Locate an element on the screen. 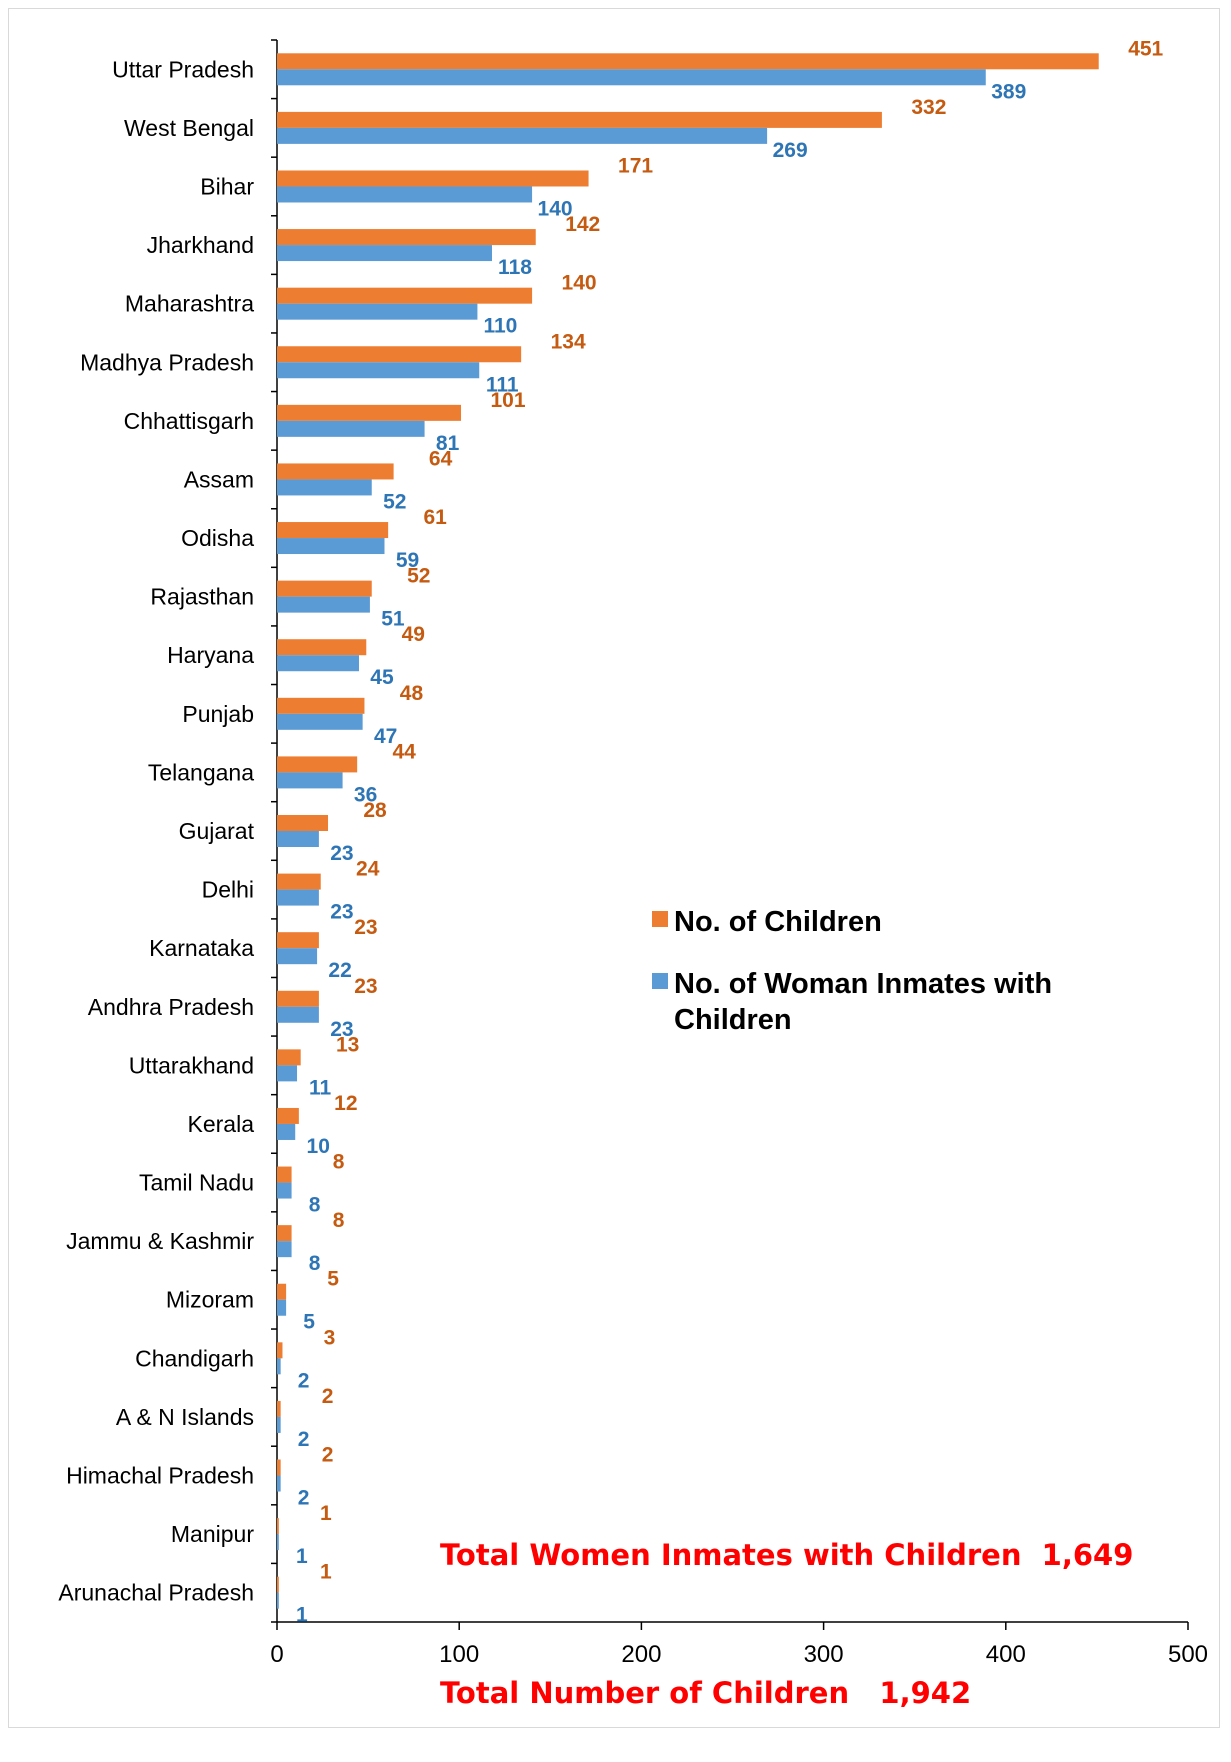  data-label-inmates: 81 is located at coordinates (448, 443).